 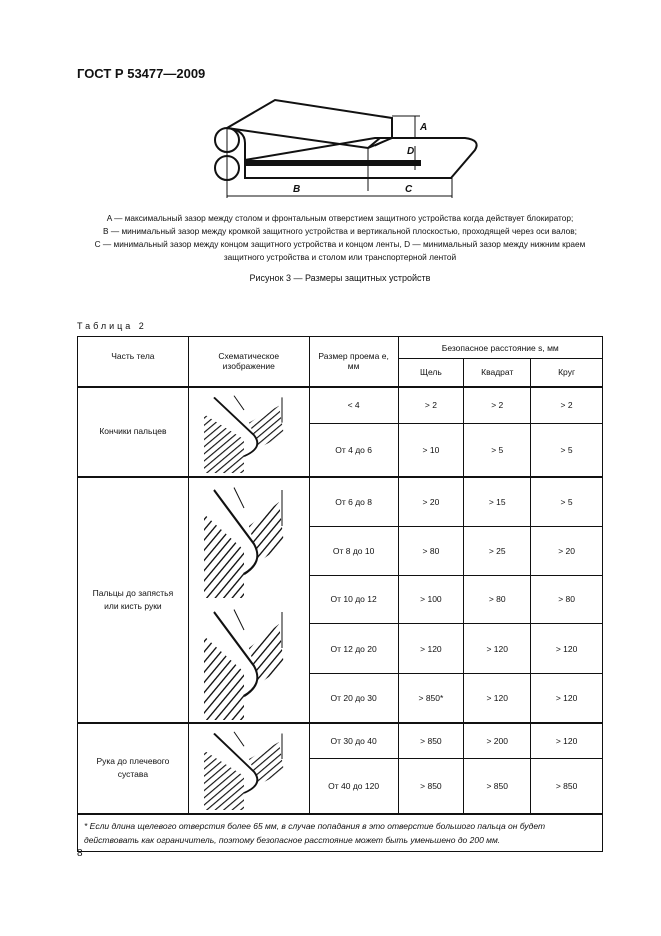 I want to click on square-cell: > 25, so click(x=497, y=551).